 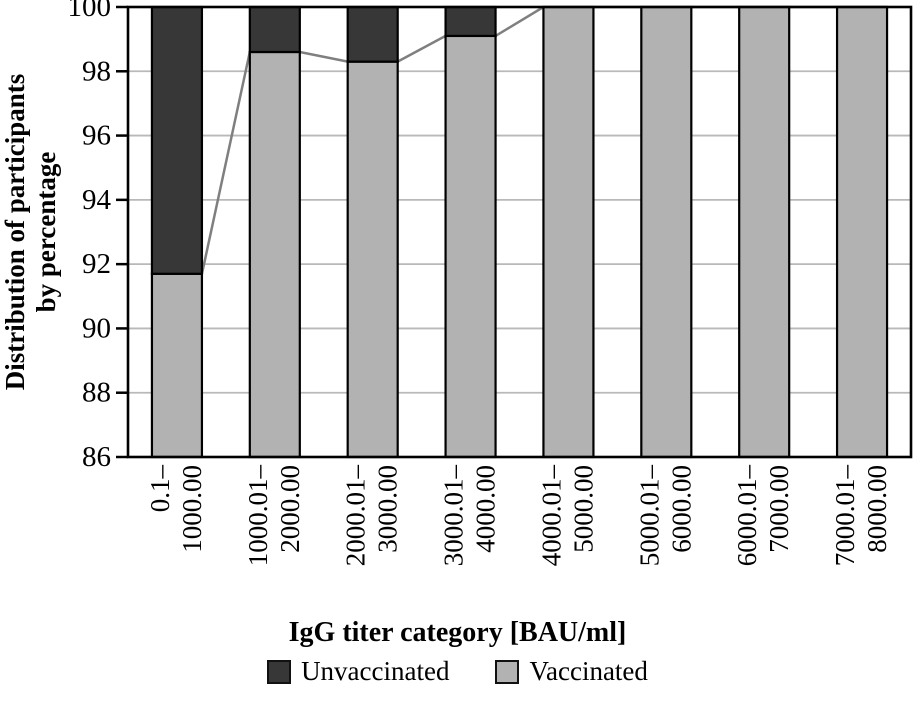 What do you see at coordinates (290, 509) in the screenshot?
I see `x-tick-label: 2000.00` at bounding box center [290, 509].